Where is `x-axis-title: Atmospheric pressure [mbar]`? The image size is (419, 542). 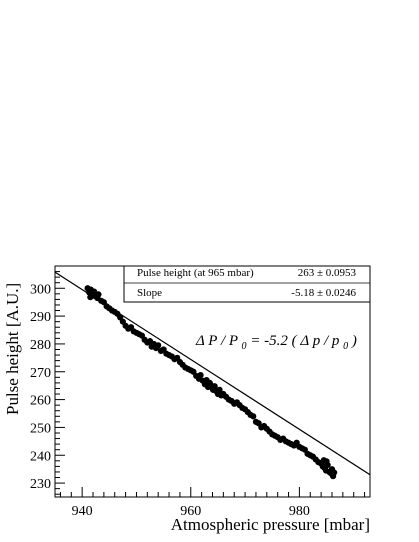 x-axis-title: Atmospheric pressure [mbar] is located at coordinates (270, 524).